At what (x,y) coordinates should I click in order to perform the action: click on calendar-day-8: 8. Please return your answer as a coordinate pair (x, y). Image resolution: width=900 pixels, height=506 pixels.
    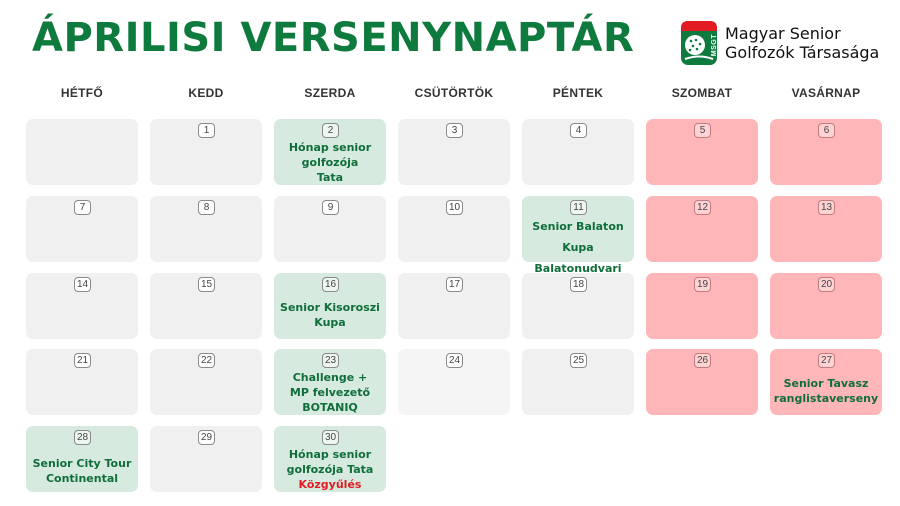
    Looking at the image, I should click on (206, 229).